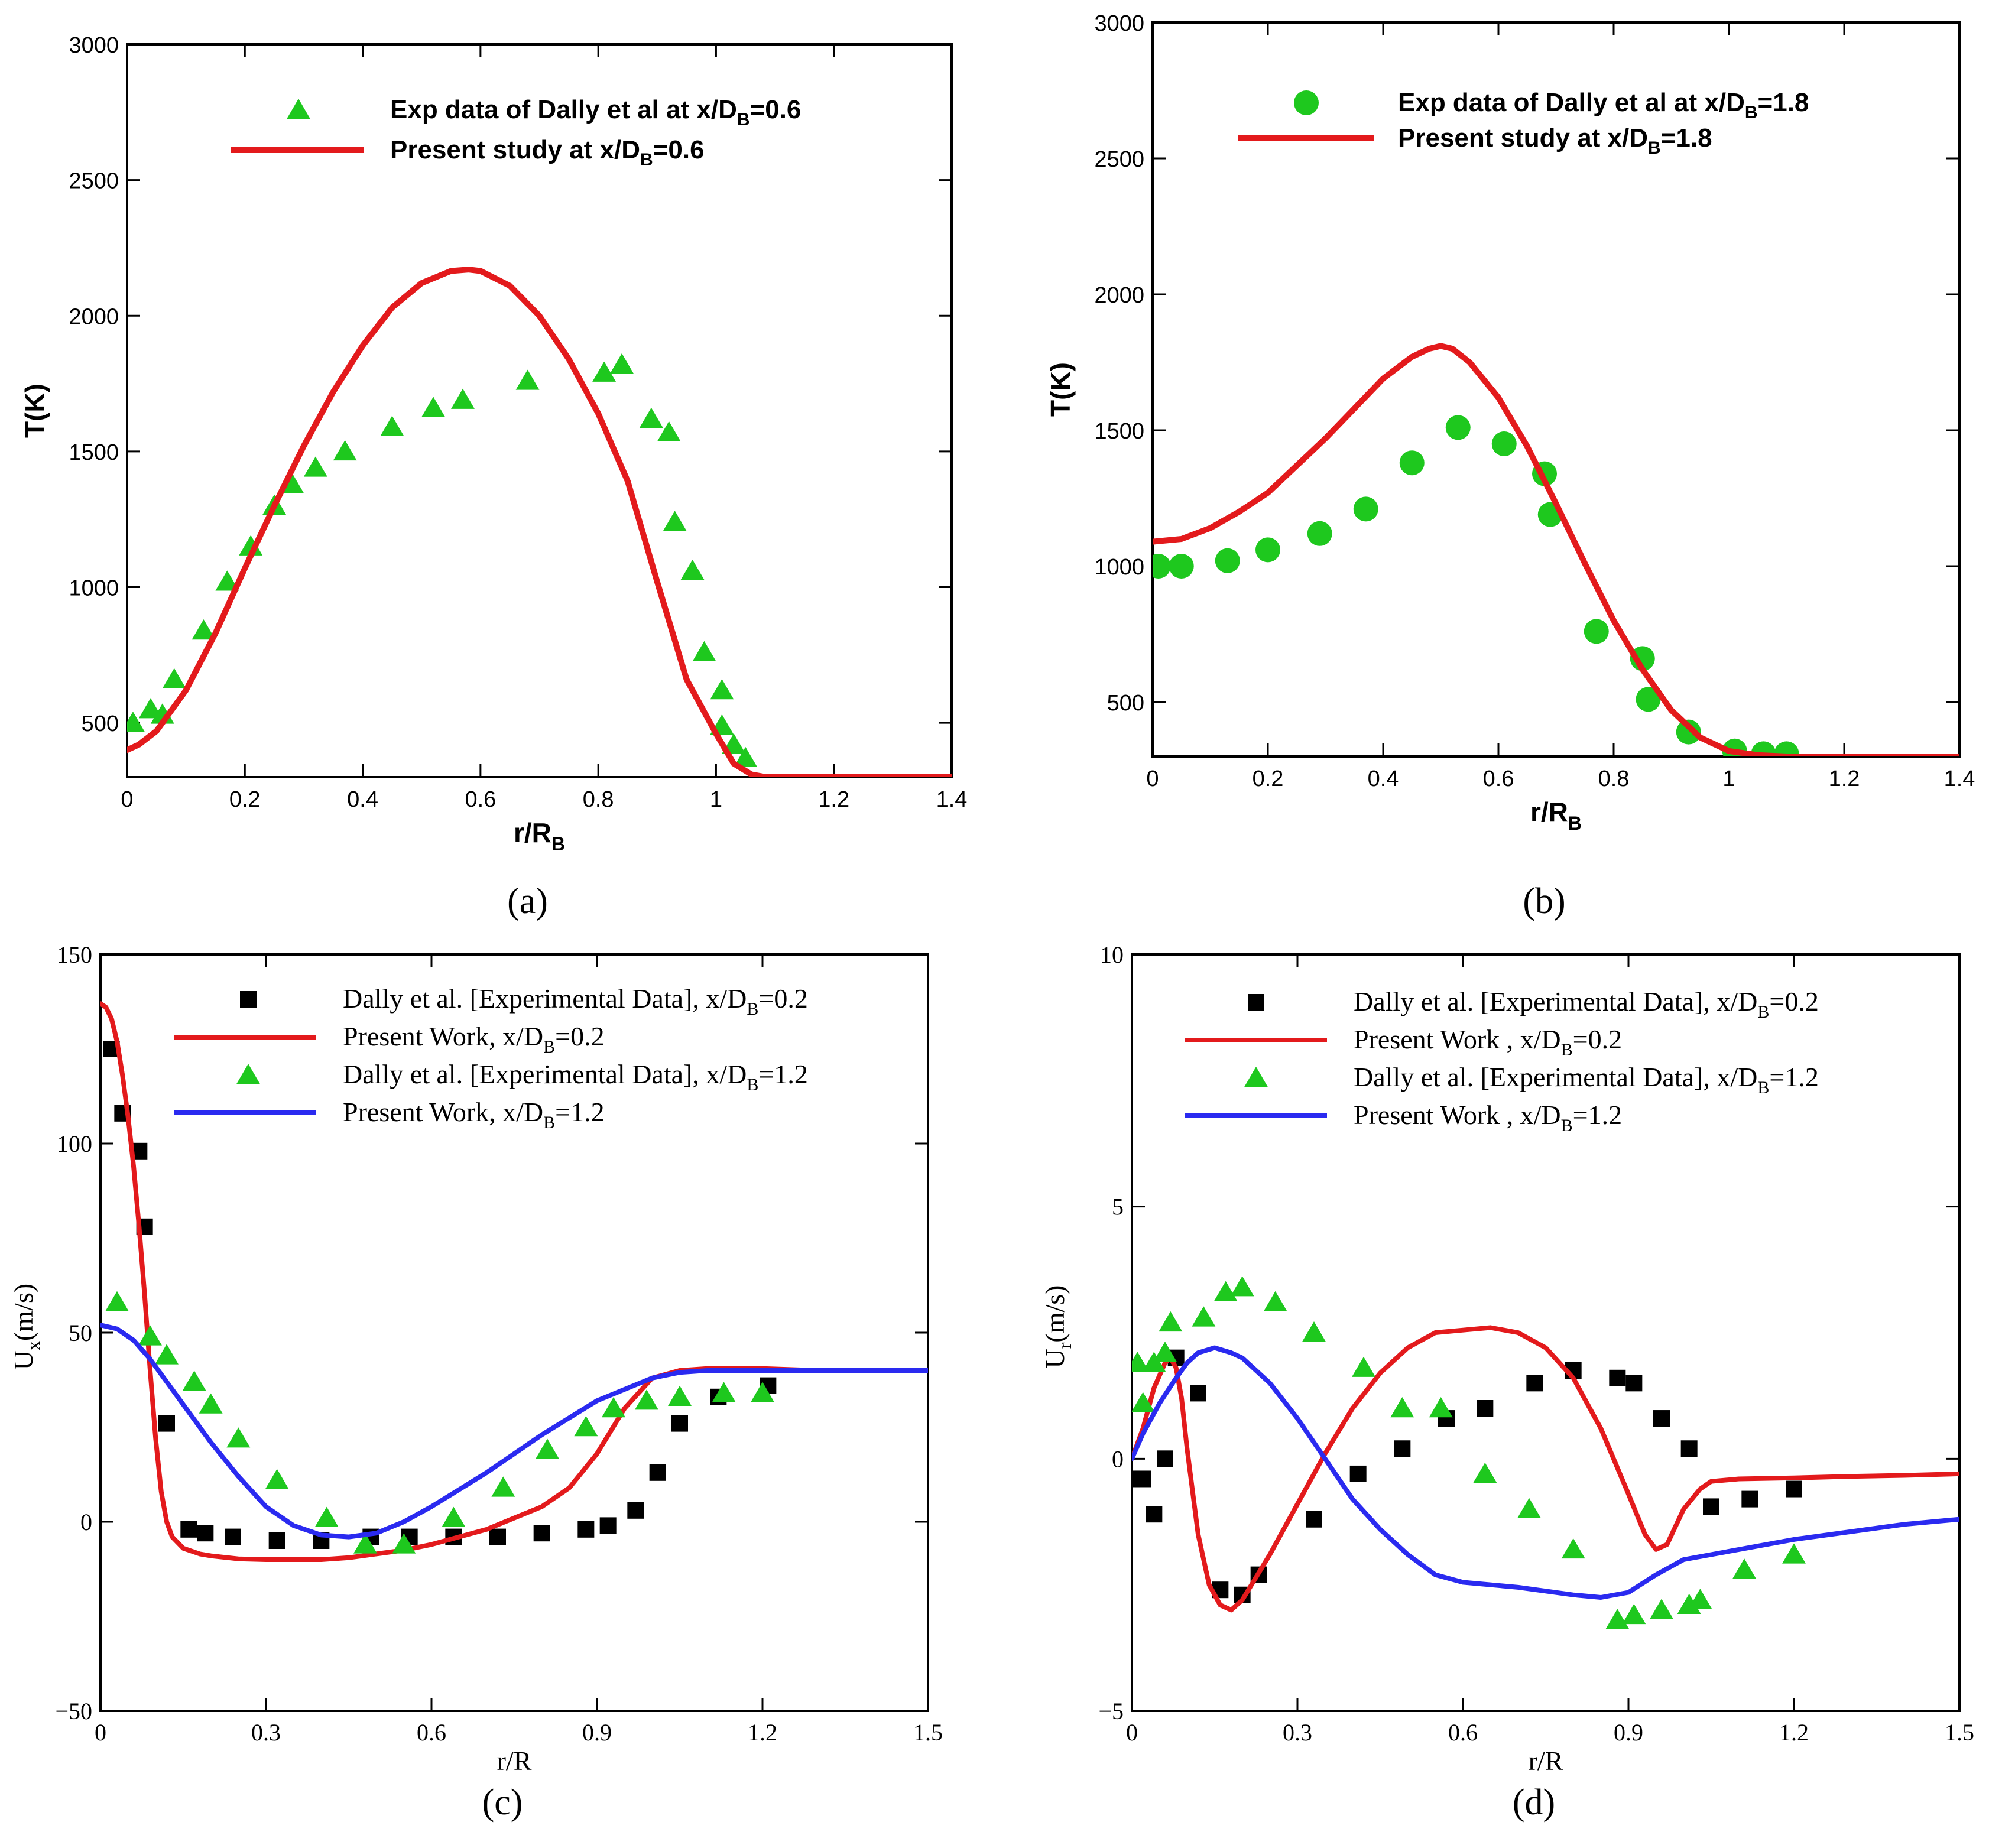  What do you see at coordinates (1297, 1732) in the screenshot?
I see `x-tick-label: 0.3` at bounding box center [1297, 1732].